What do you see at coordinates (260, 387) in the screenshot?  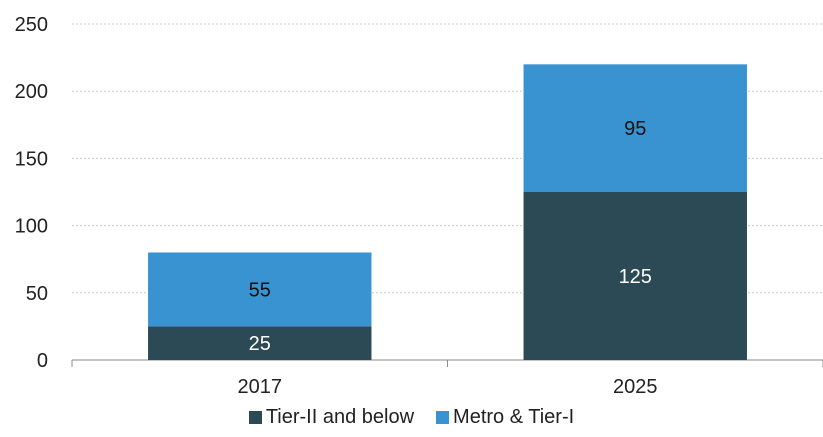 I see `x-tick-label: 2017` at bounding box center [260, 387].